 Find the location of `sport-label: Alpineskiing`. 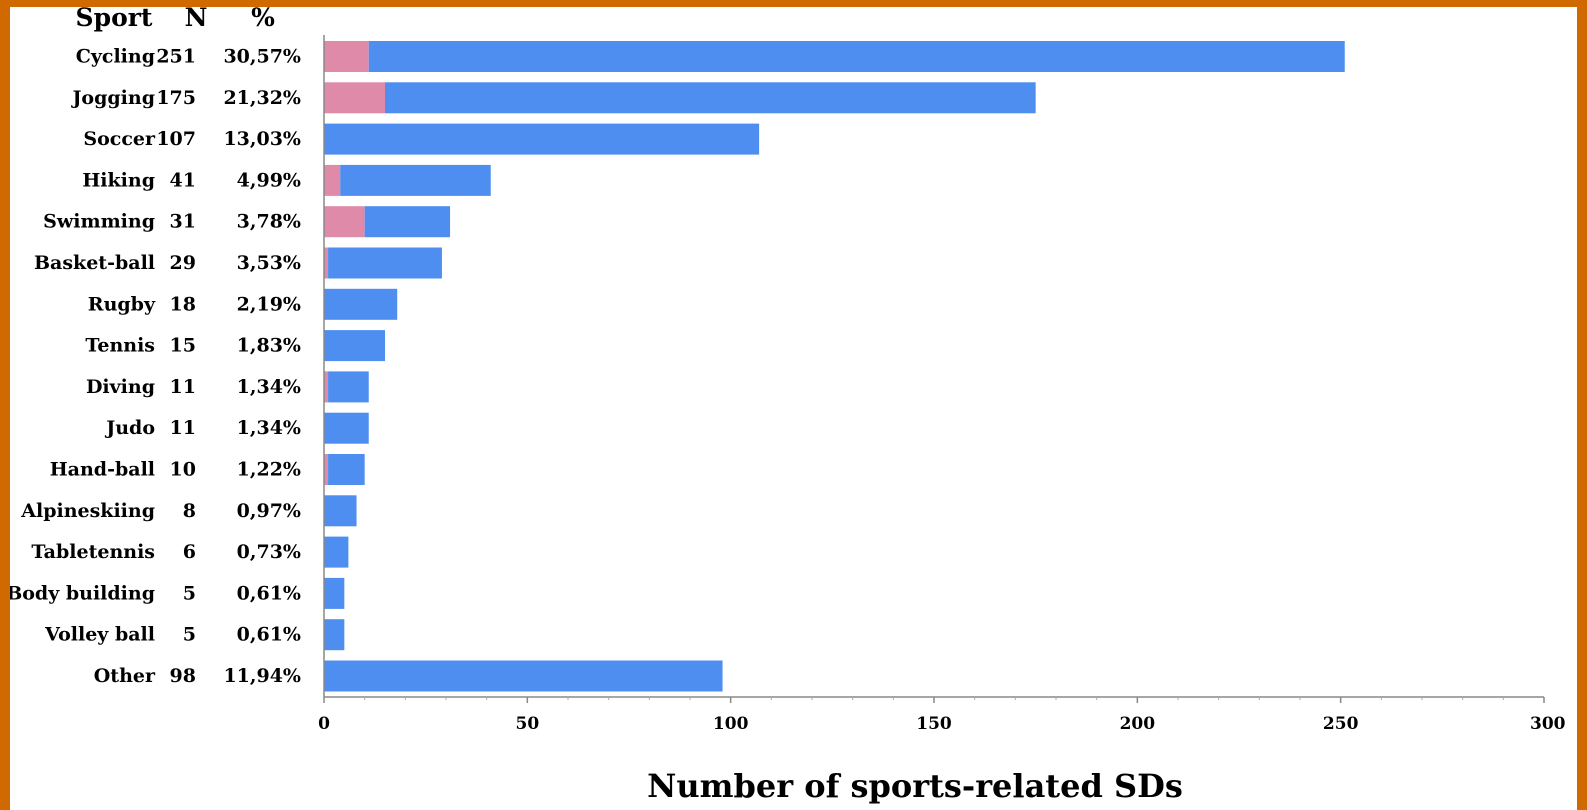

sport-label: Alpineskiing is located at coordinates (87, 511).